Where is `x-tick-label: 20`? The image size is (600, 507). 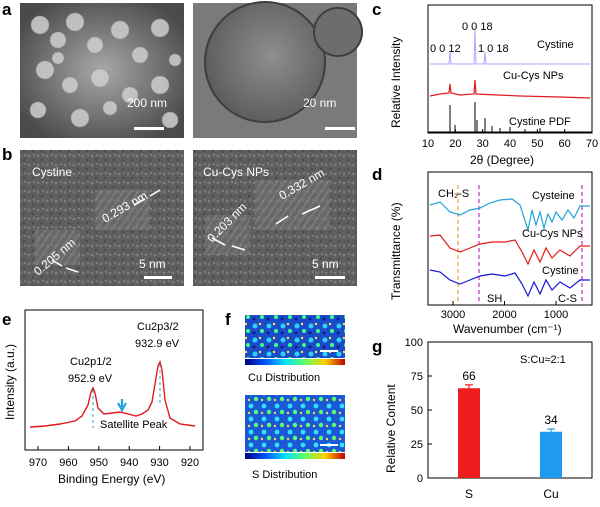
x-tick-label: 20 is located at coordinates (455, 144).